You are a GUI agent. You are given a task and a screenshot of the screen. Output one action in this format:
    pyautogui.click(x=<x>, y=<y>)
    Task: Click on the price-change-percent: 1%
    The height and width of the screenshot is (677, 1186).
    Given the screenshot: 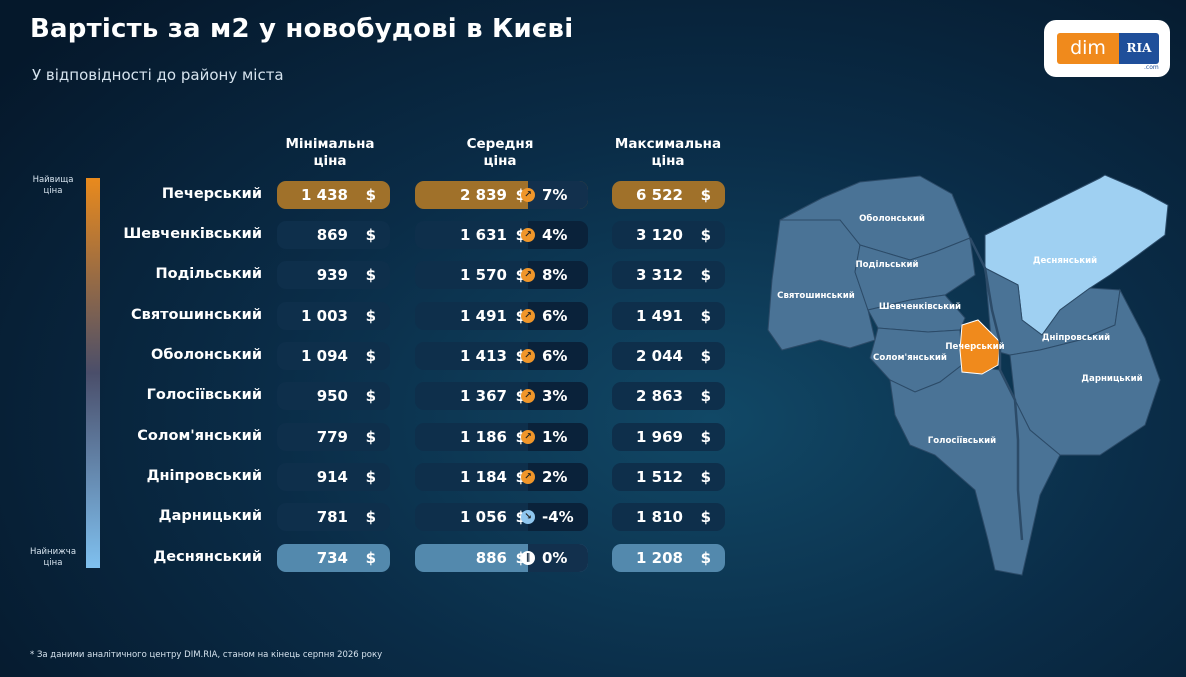 What is the action you would take?
    pyautogui.click(x=555, y=437)
    